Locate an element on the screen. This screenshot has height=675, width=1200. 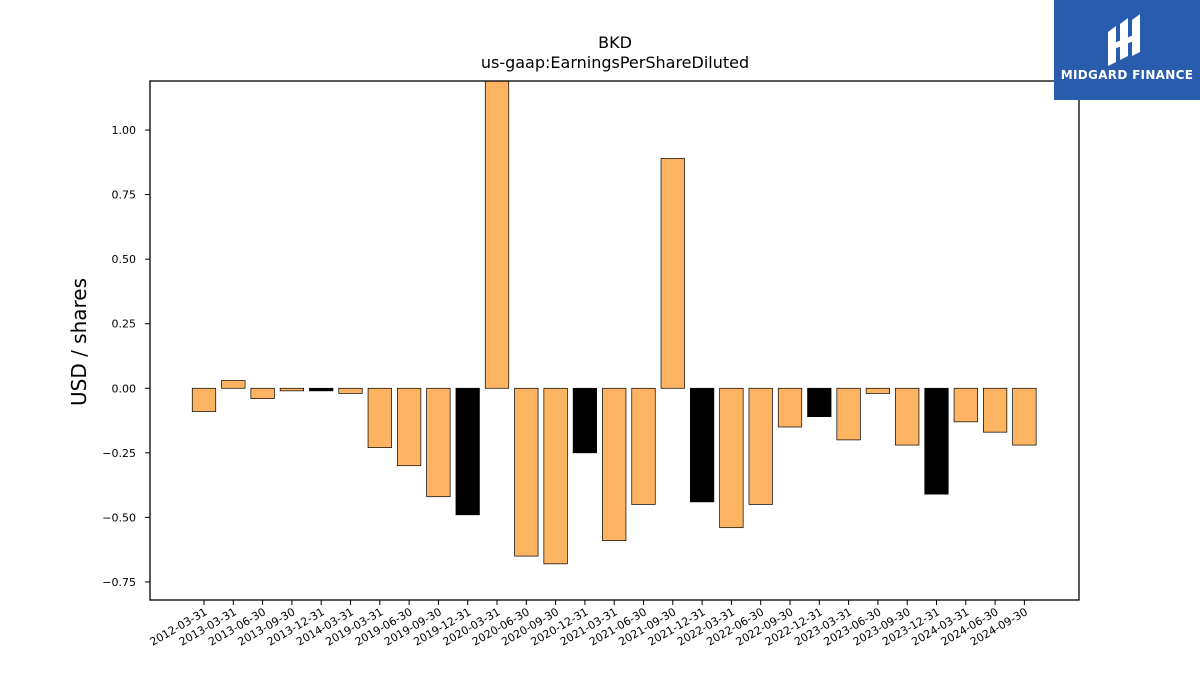
y-axis-label: USD / shares is located at coordinates (79, 342).